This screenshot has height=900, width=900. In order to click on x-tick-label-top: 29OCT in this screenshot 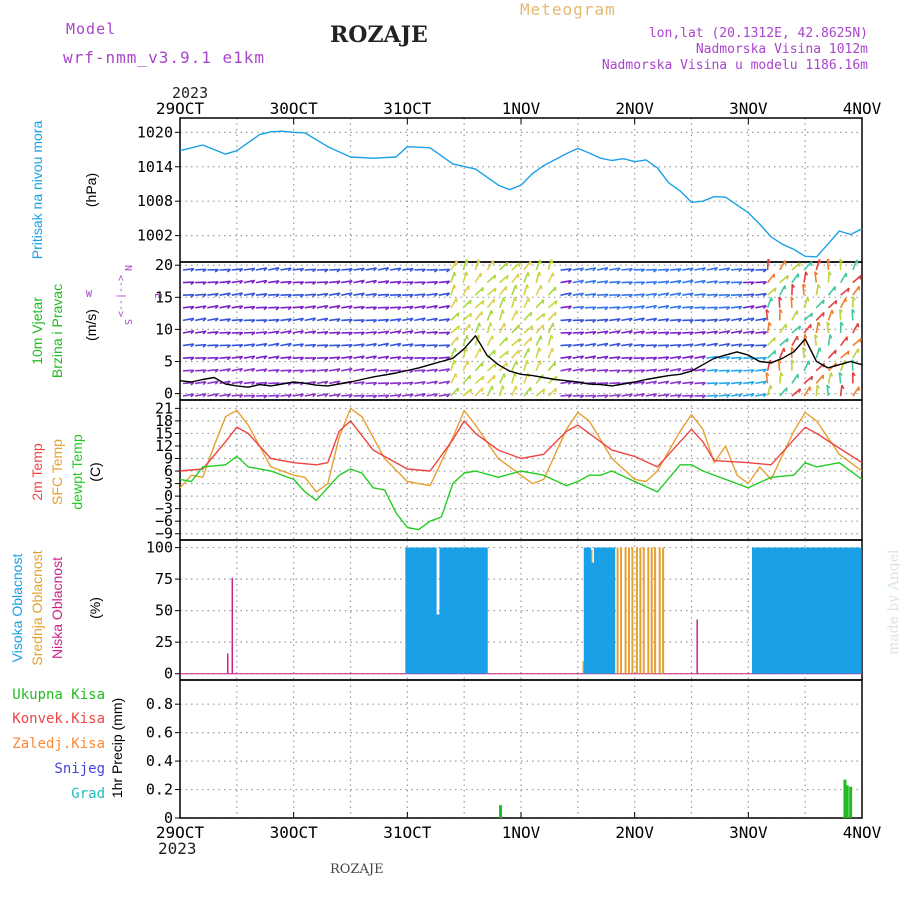, I will do `click(180, 108)`.